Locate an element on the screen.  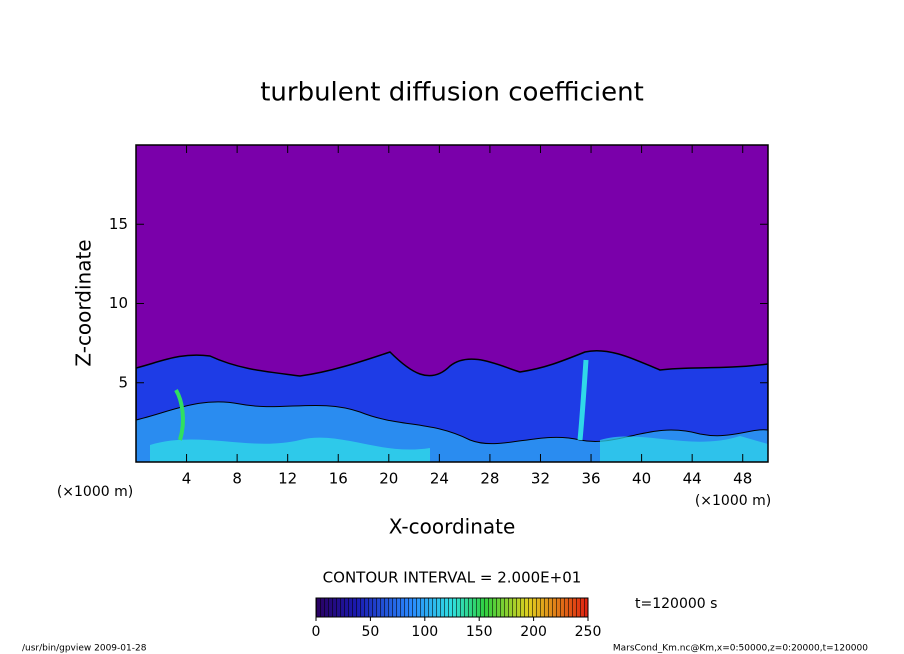
x-tick-label: 20 is located at coordinates (388, 479).